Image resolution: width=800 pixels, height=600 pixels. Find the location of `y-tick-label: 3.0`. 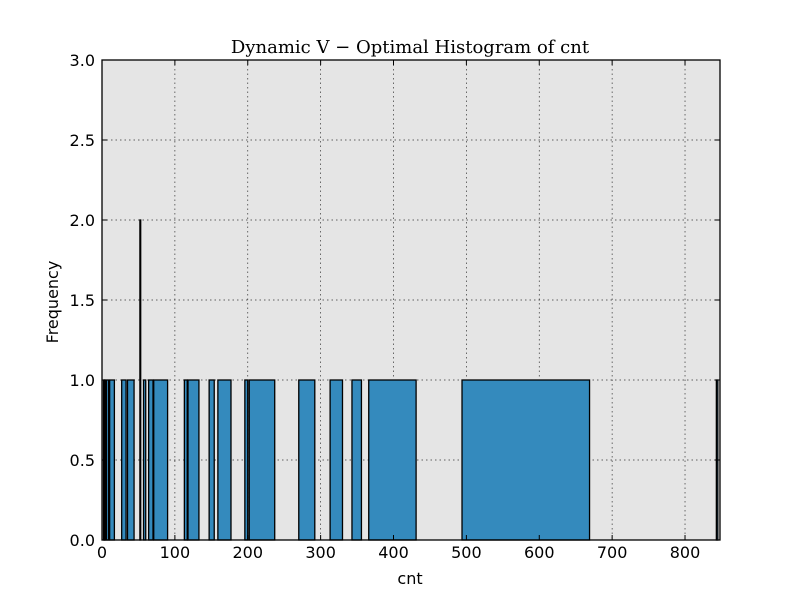

y-tick-label: 3.0 is located at coordinates (82, 60).